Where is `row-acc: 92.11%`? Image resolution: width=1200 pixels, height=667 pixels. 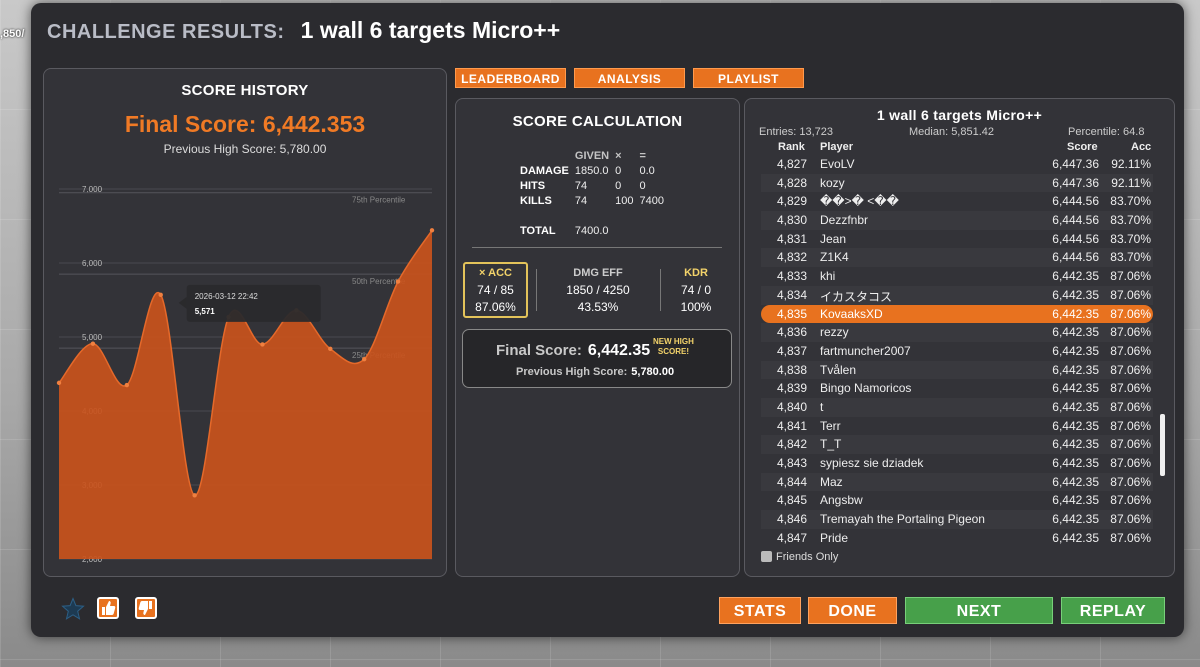 row-acc: 92.11% is located at coordinates (1131, 182).